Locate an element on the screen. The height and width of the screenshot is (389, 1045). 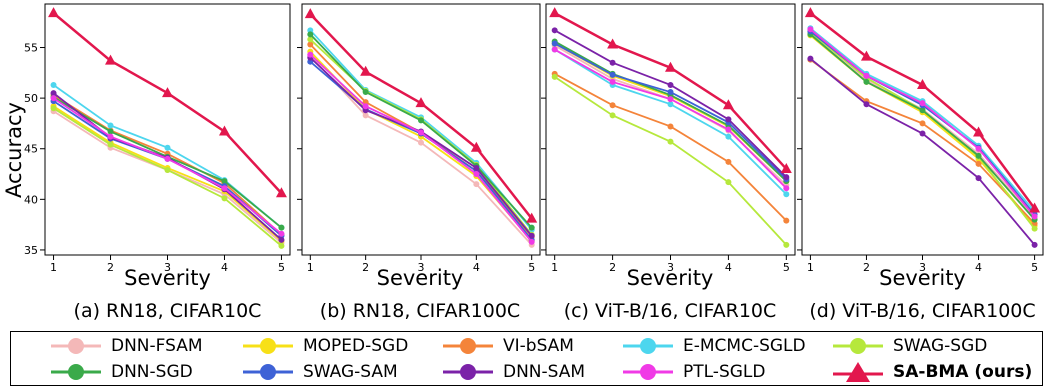
legend-label: SWAG-SGD is located at coordinates (940, 346).